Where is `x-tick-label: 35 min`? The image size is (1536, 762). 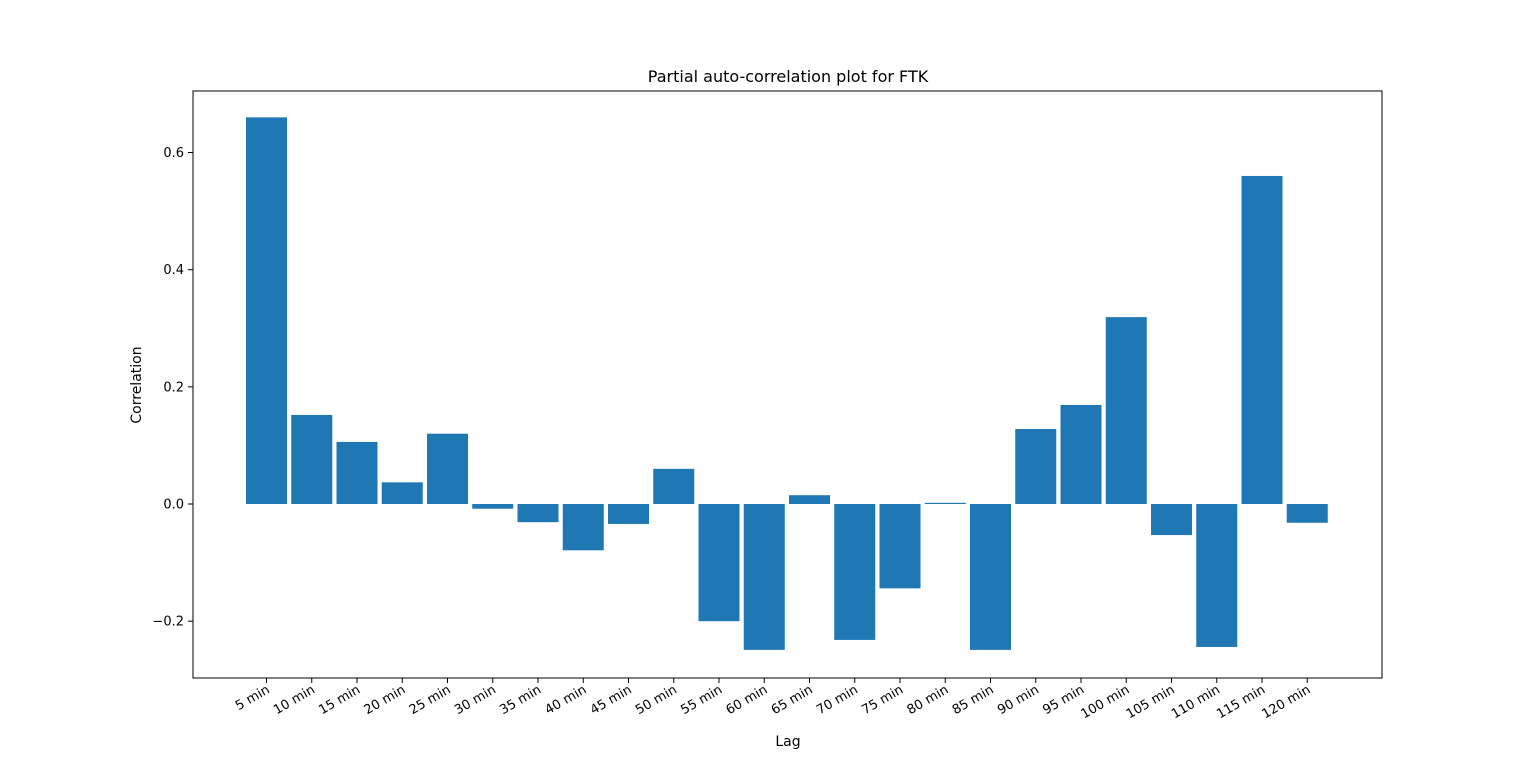
x-tick-label: 35 min is located at coordinates (520, 700).